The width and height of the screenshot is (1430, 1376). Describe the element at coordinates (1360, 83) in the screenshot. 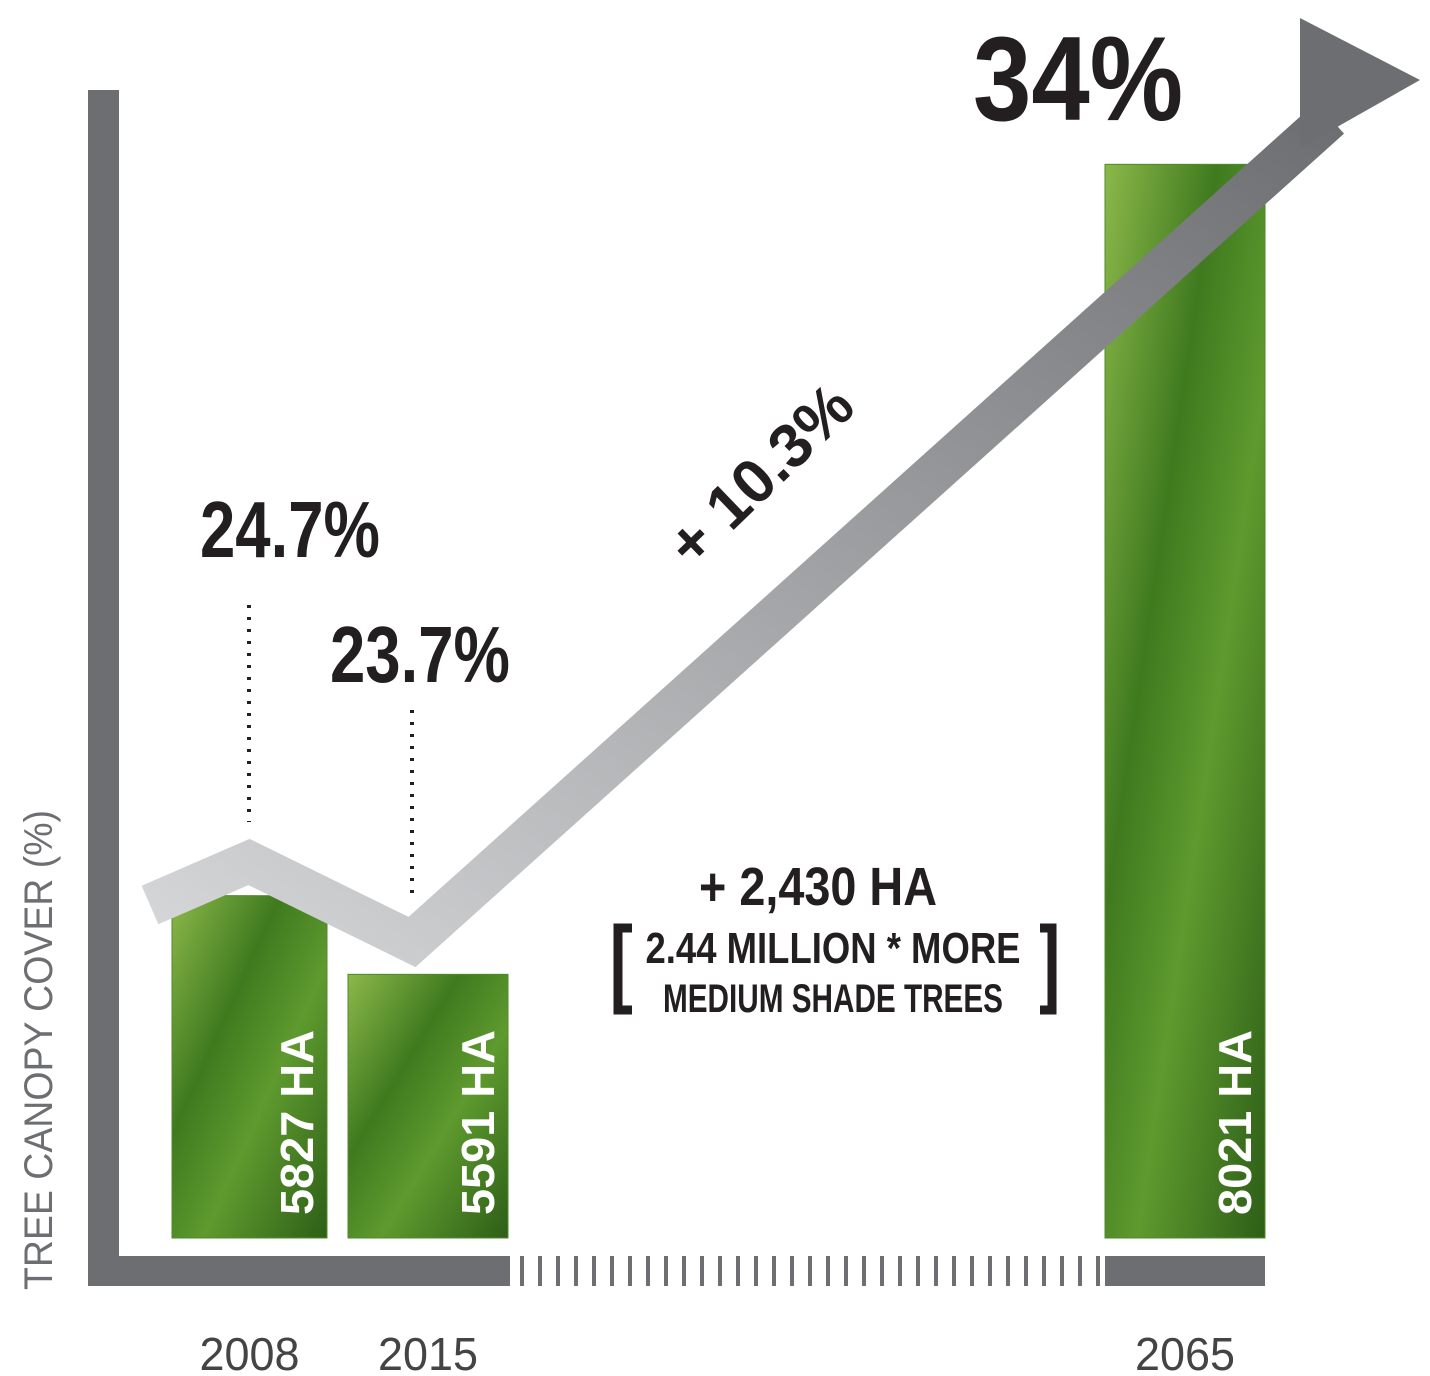

I see `arrow-head` at that location.